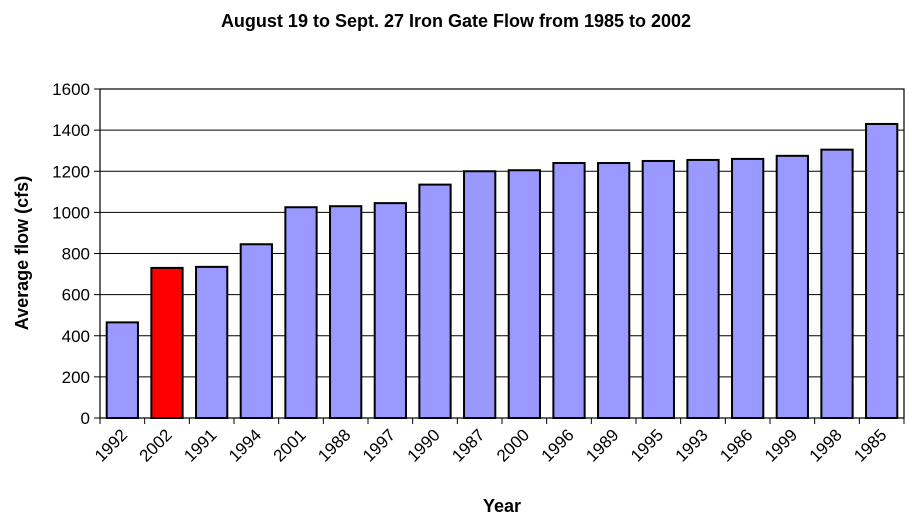 The height and width of the screenshot is (520, 912). Describe the element at coordinates (156, 445) in the screenshot. I see `x-tick-label: 2002` at that location.